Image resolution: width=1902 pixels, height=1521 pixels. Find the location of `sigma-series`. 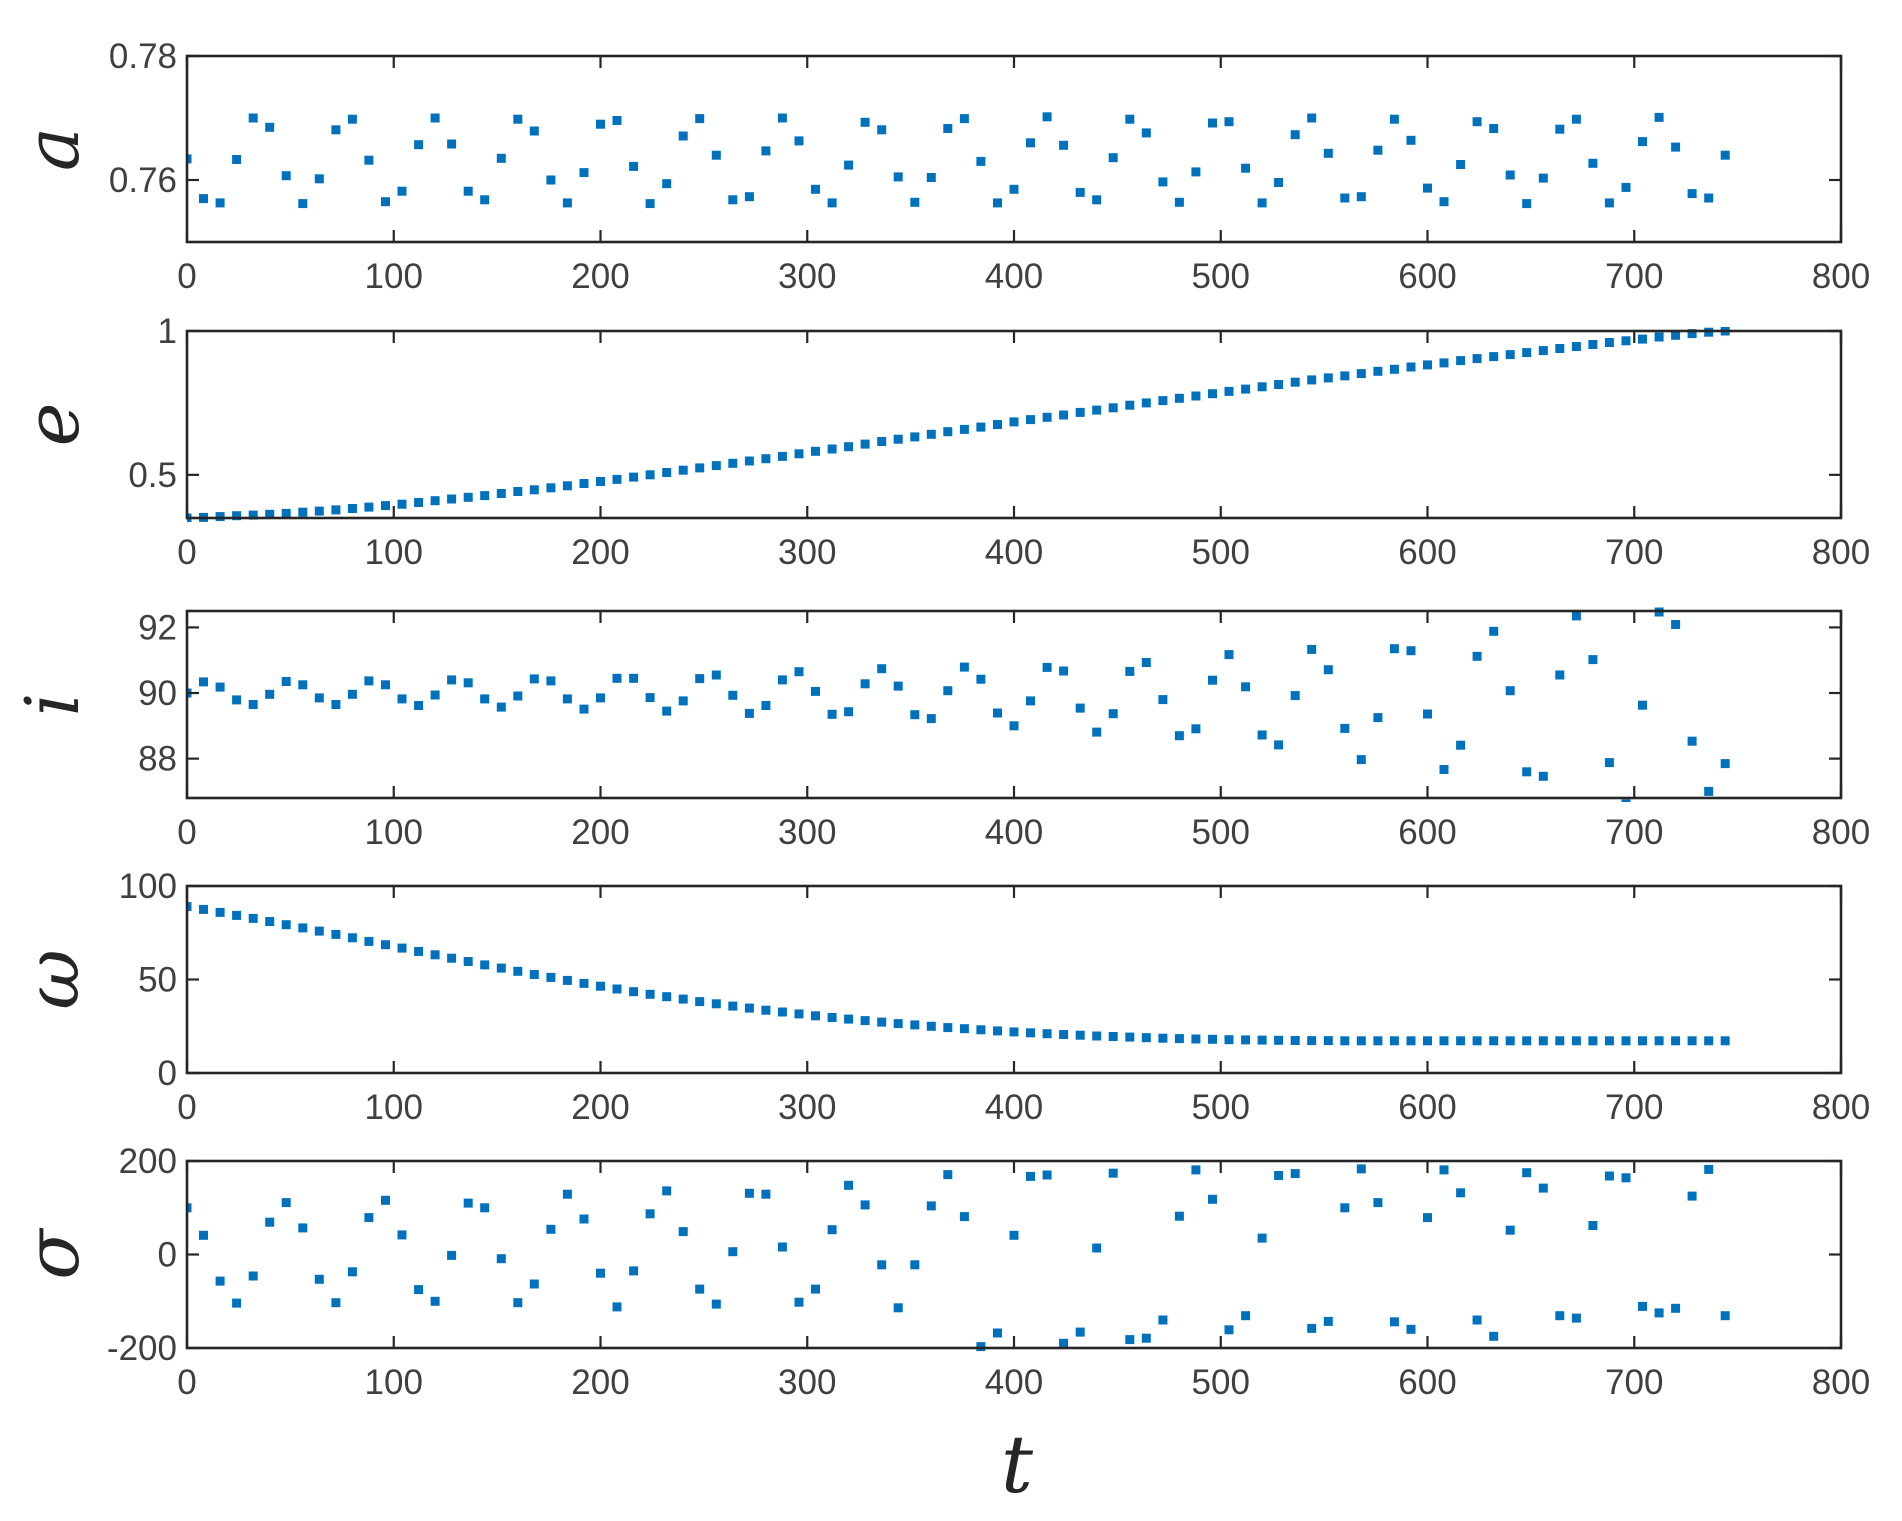

sigma-series is located at coordinates (958, 1258).